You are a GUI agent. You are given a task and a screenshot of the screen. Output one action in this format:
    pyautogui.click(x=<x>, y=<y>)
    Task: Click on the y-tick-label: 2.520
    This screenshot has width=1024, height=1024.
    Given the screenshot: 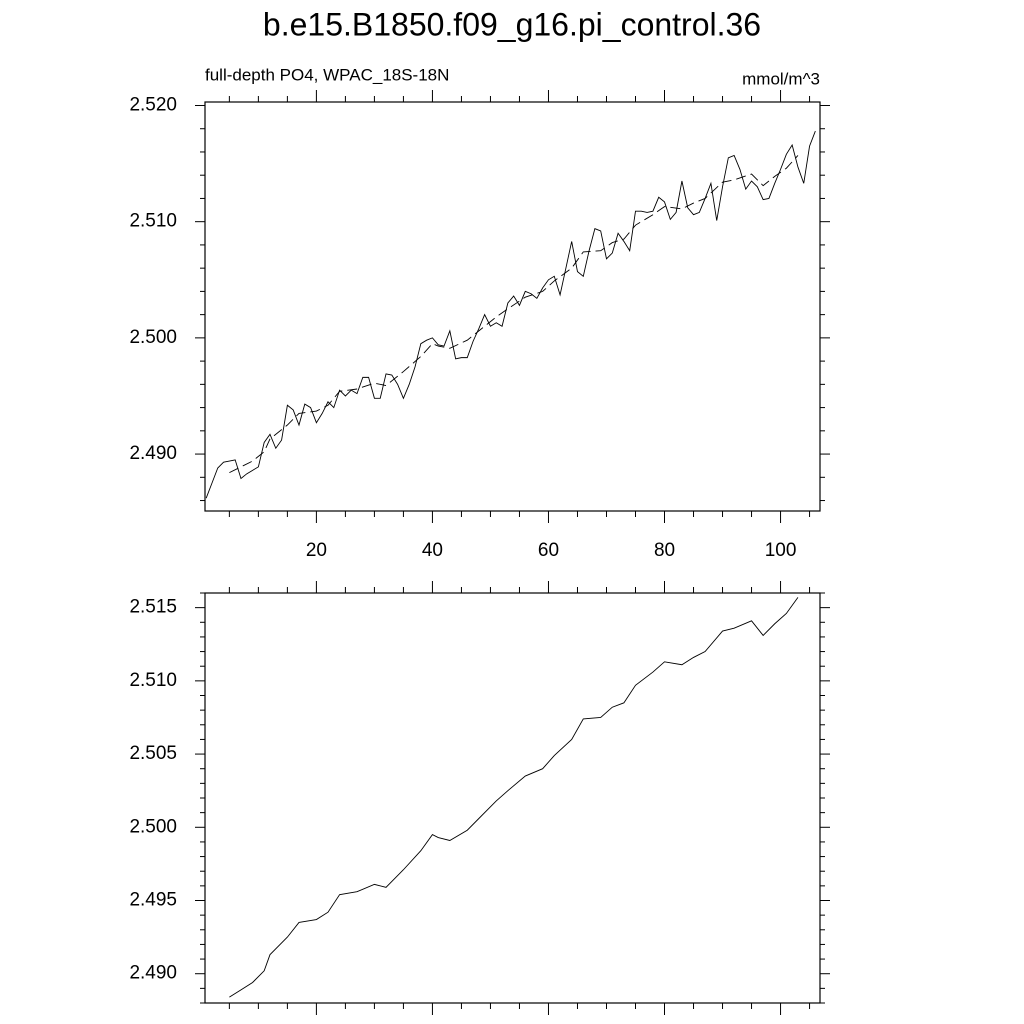 What is the action you would take?
    pyautogui.click(x=153, y=105)
    